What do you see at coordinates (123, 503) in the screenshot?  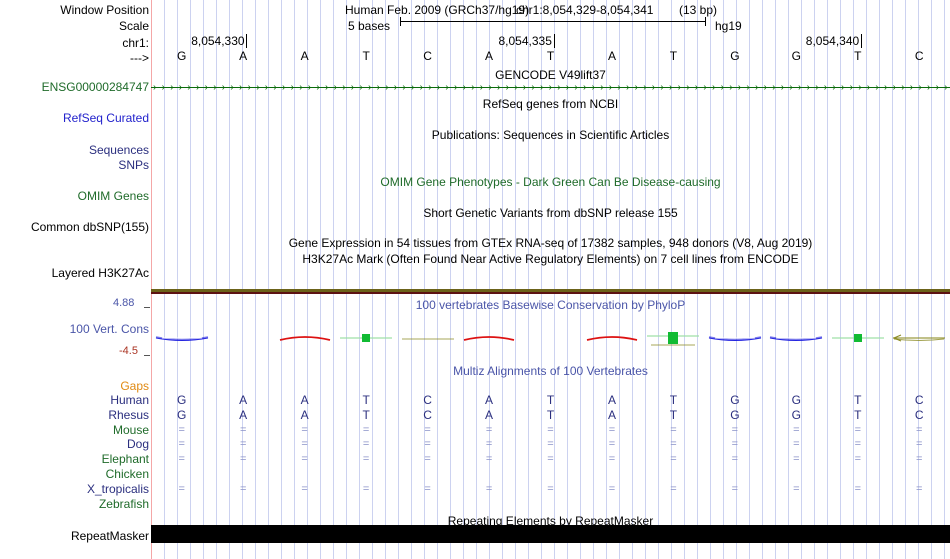 I see `row-label-species-zebrafish: Zebrafish` at bounding box center [123, 503].